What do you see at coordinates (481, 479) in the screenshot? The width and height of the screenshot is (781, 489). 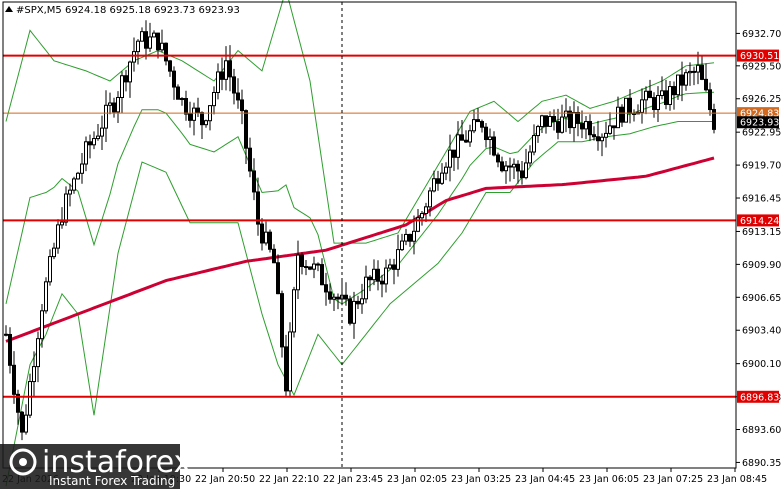 I see `x-tick-label: 23 Jan 03:25` at bounding box center [481, 479].